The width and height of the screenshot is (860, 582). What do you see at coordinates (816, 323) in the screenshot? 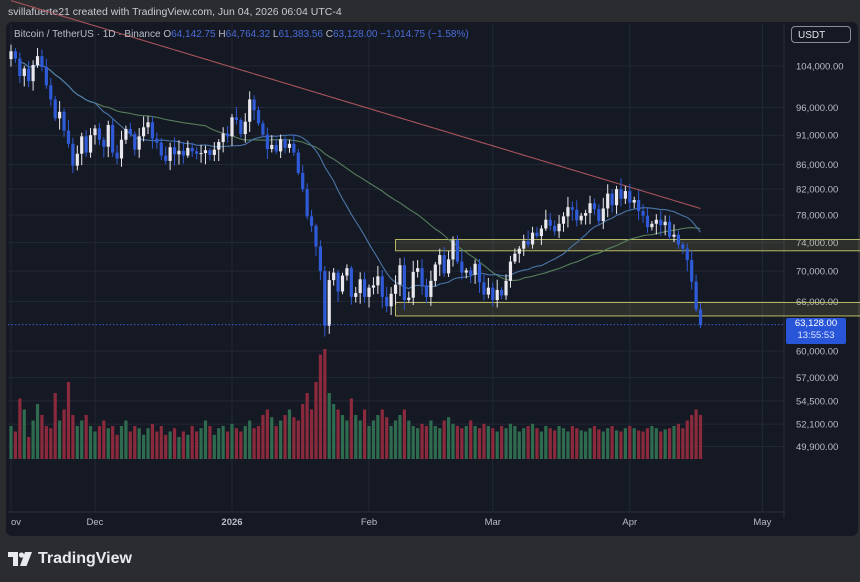
I see `last-price-value: 63,128.00` at bounding box center [816, 323].